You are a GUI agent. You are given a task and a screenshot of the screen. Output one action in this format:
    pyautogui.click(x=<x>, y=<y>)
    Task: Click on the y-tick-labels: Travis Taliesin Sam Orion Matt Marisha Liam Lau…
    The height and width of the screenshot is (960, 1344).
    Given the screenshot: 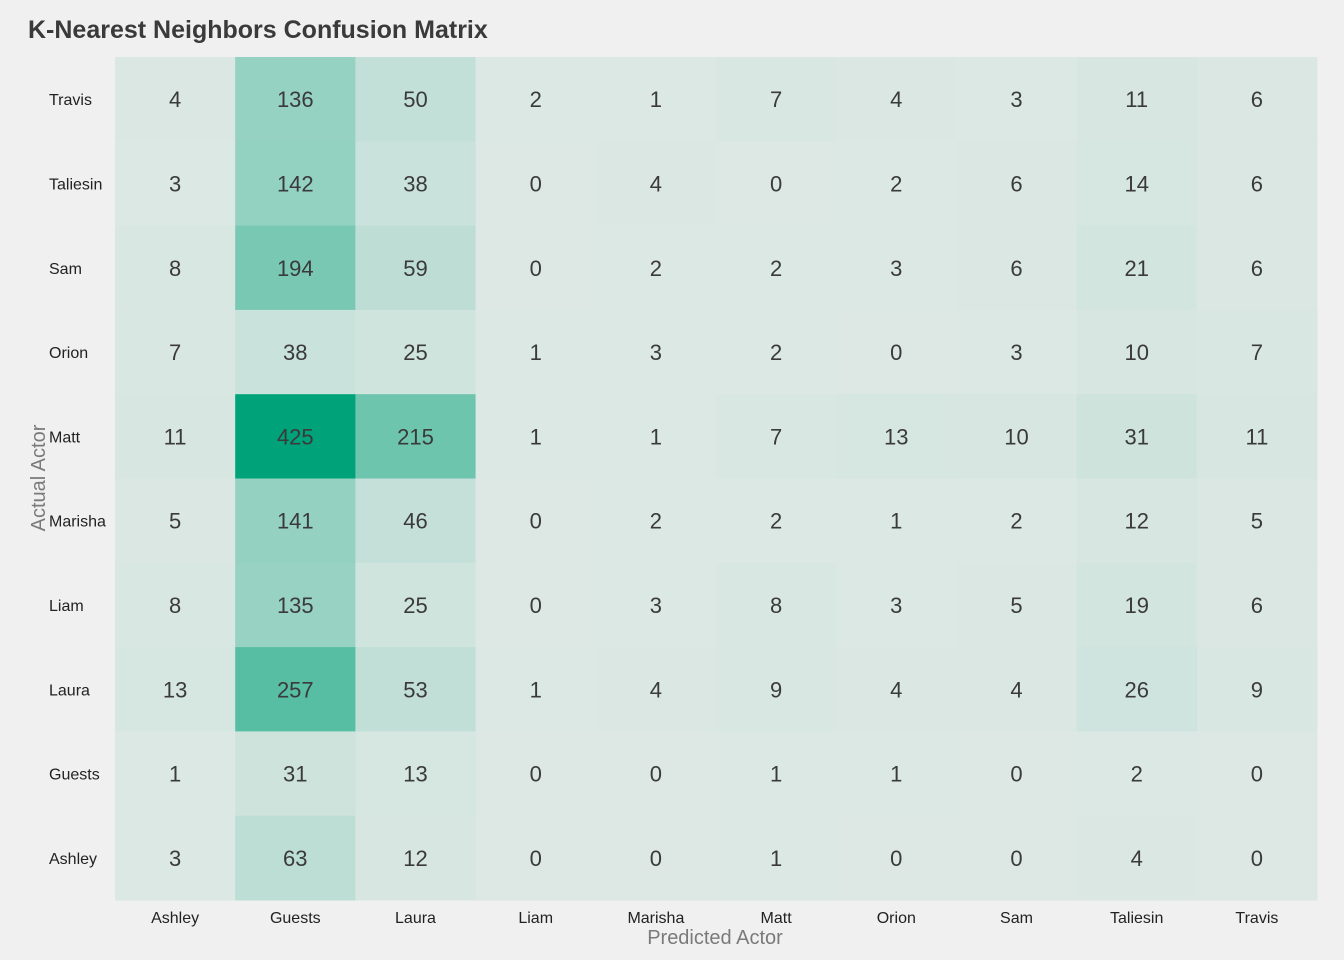 What is the action you would take?
    pyautogui.click(x=77, y=480)
    